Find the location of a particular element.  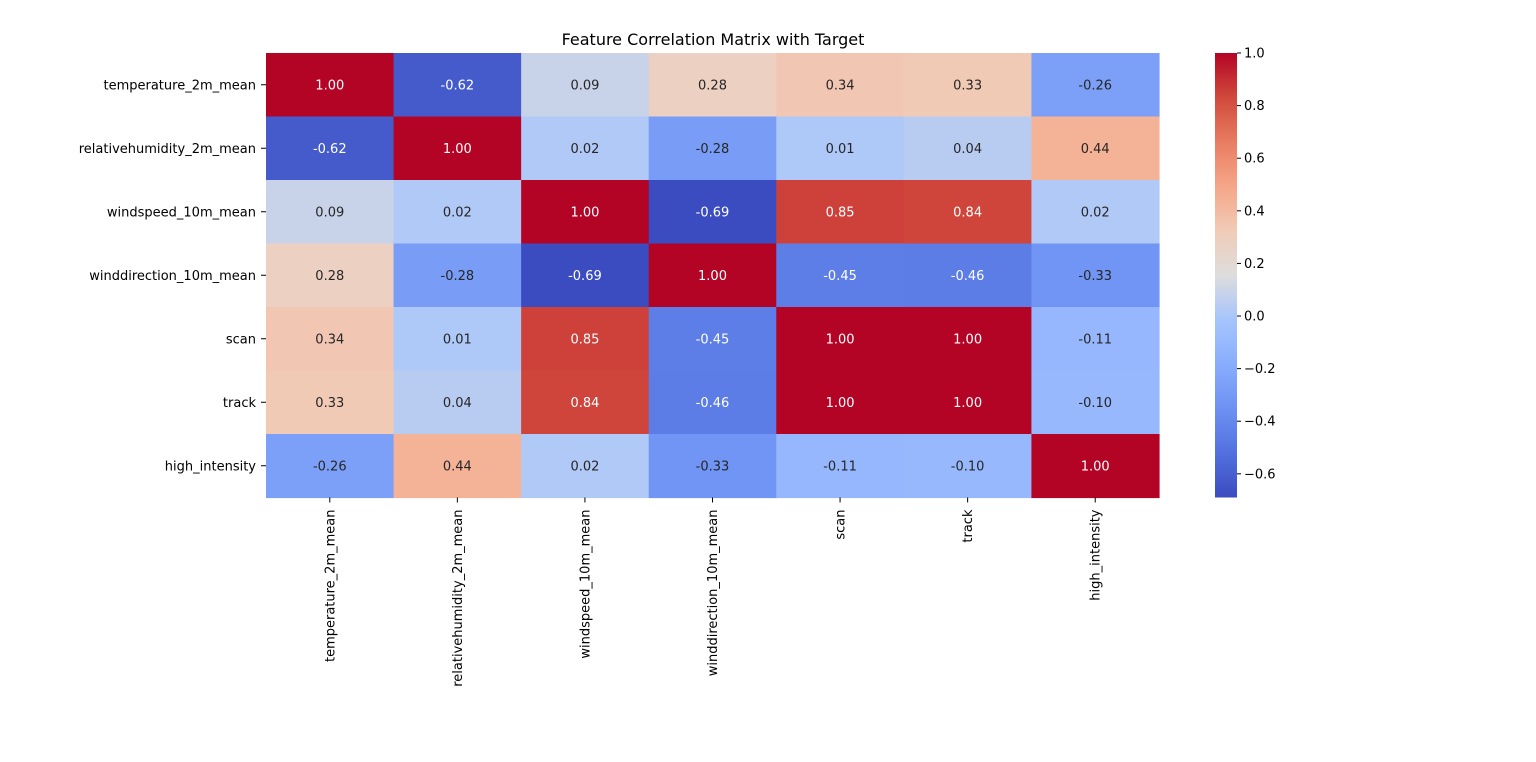

heatmap-cell-r6-c6 is located at coordinates (1095, 466).